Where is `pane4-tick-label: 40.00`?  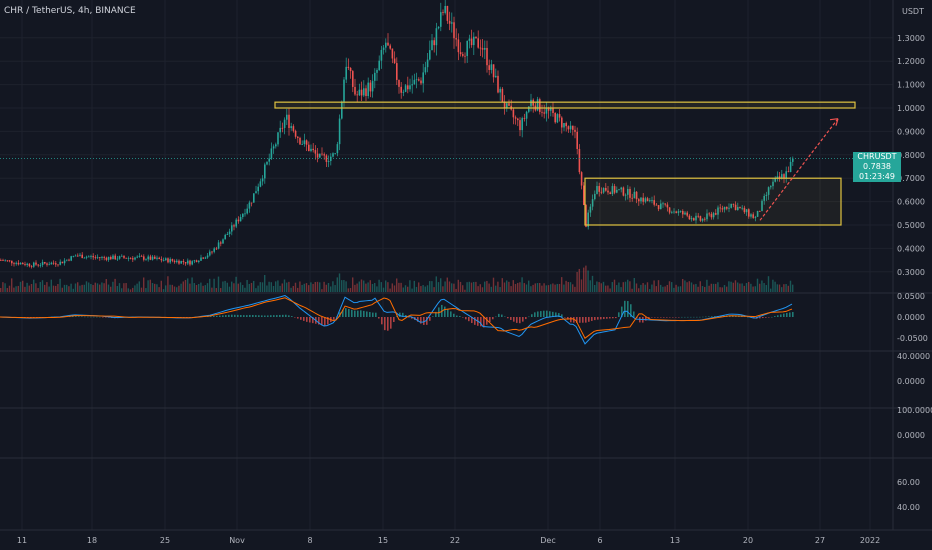
pane4-tick-label: 40.00 is located at coordinates (908, 507).